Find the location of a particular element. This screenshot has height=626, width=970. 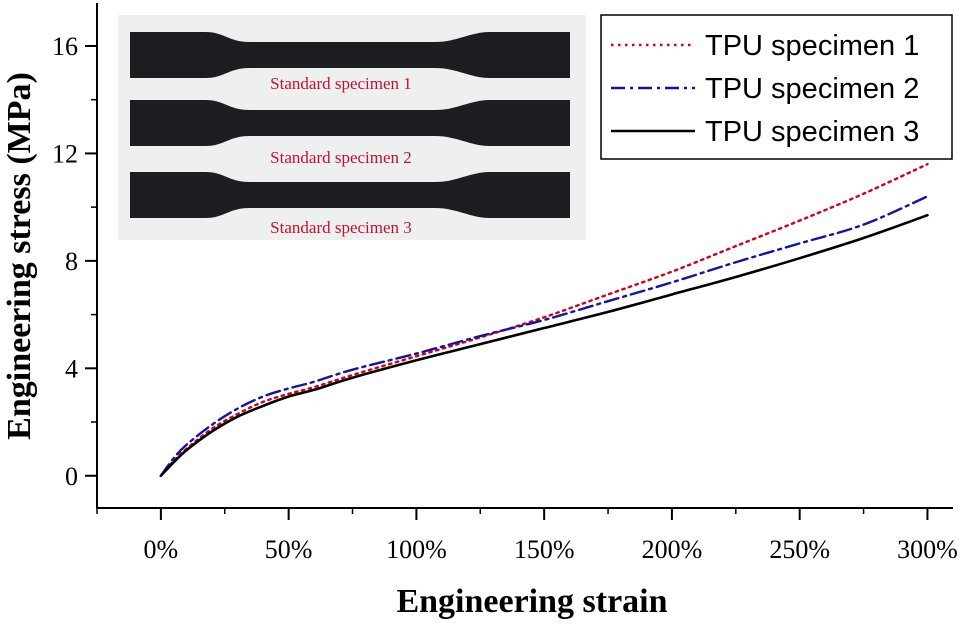

specimen-label-1: Standard specimen 1 is located at coordinates (341, 83).